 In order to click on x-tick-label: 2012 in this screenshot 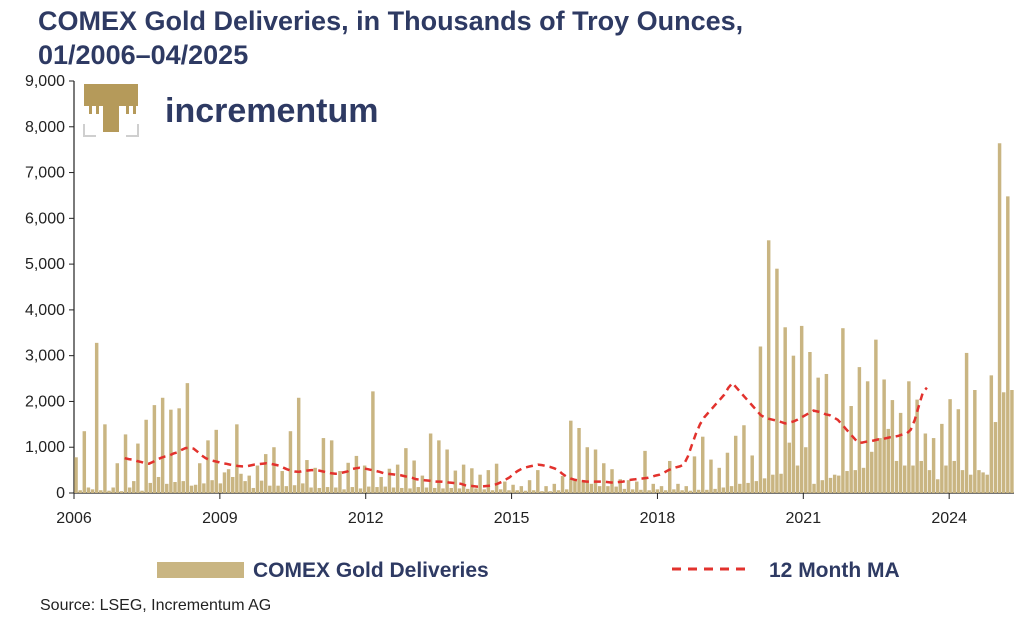, I will do `click(366, 518)`.